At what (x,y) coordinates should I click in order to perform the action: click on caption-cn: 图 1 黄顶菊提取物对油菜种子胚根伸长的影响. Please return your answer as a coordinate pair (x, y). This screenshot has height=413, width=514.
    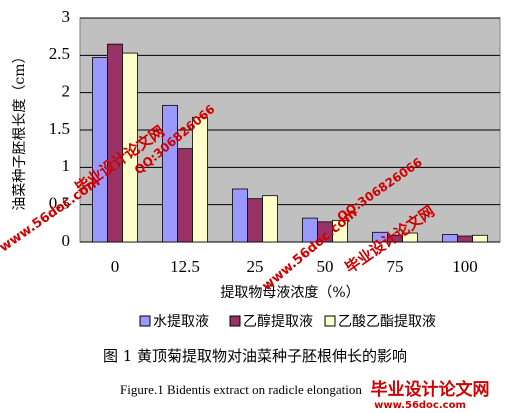
    Looking at the image, I should click on (255, 356).